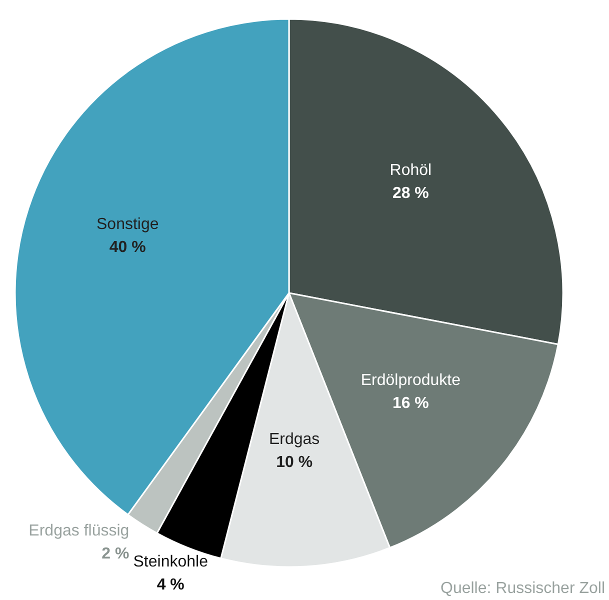 This screenshot has width=609, height=600. I want to click on slice-label: Erdölprodukte, so click(410, 380).